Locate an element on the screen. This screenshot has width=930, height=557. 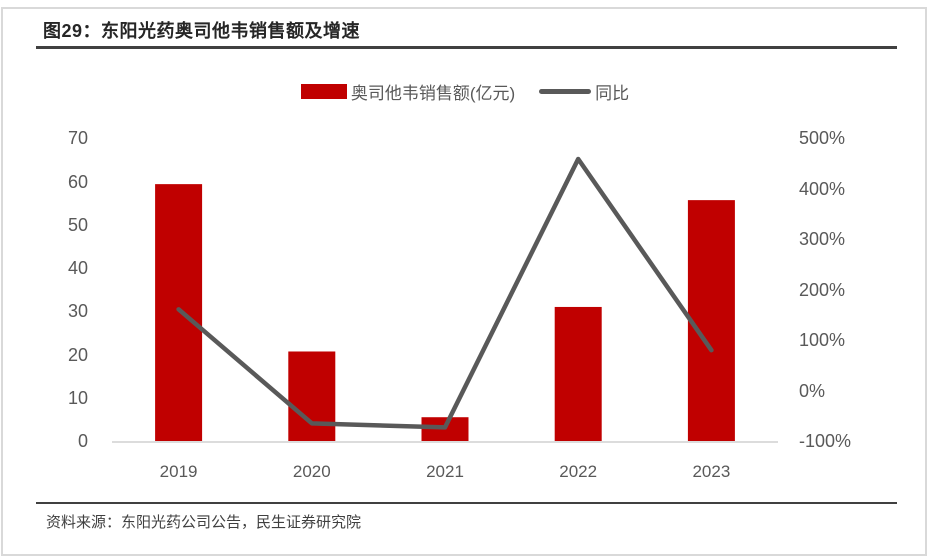
legend-item-yoy: 同比 is located at coordinates (584, 91).